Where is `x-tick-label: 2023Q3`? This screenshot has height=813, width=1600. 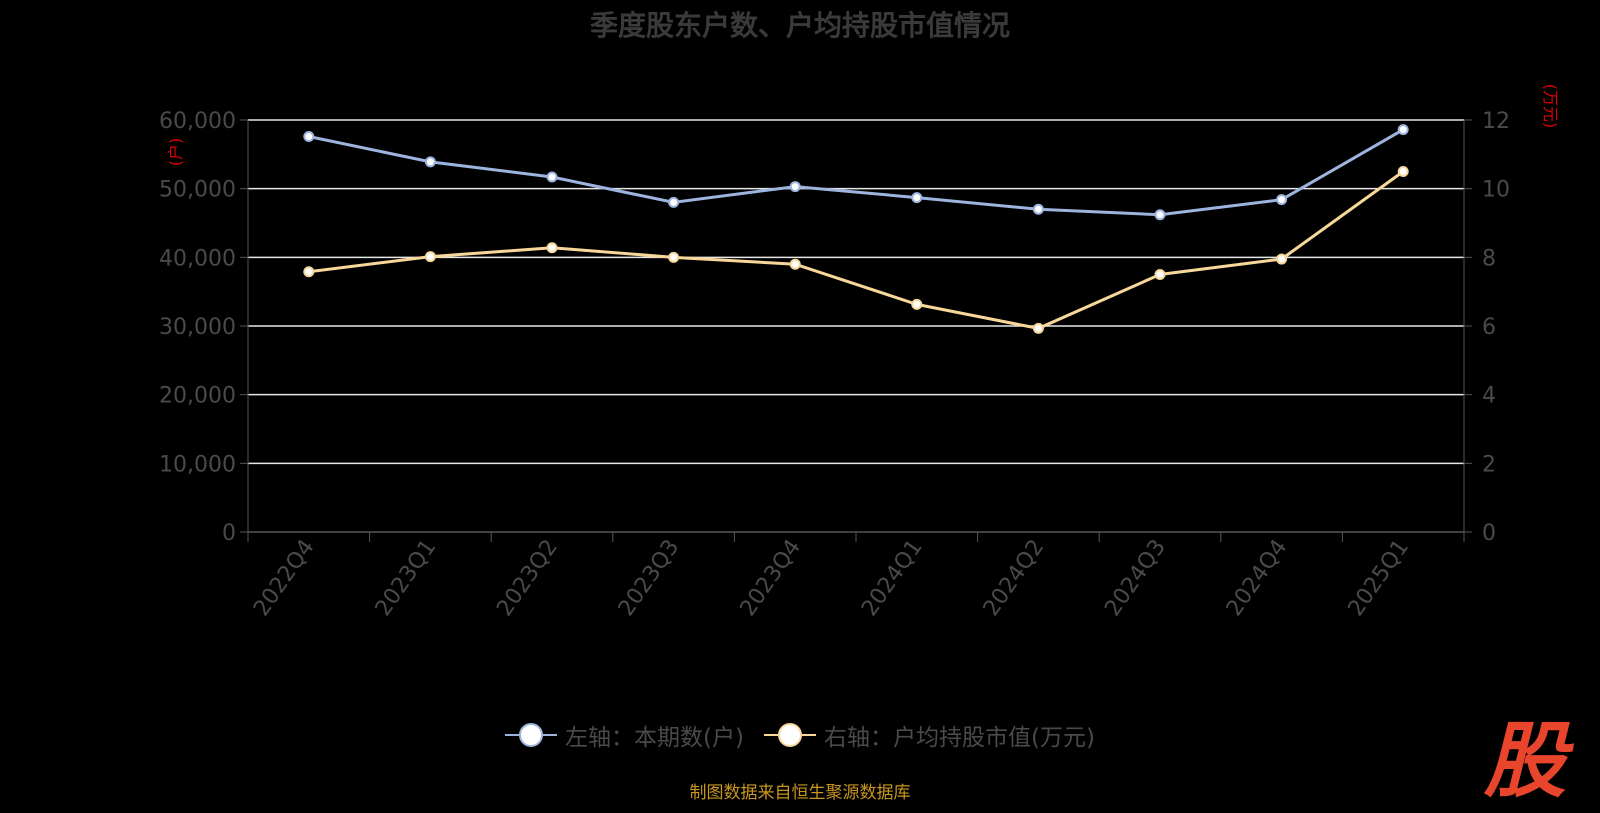 x-tick-label: 2023Q3 is located at coordinates (649, 578).